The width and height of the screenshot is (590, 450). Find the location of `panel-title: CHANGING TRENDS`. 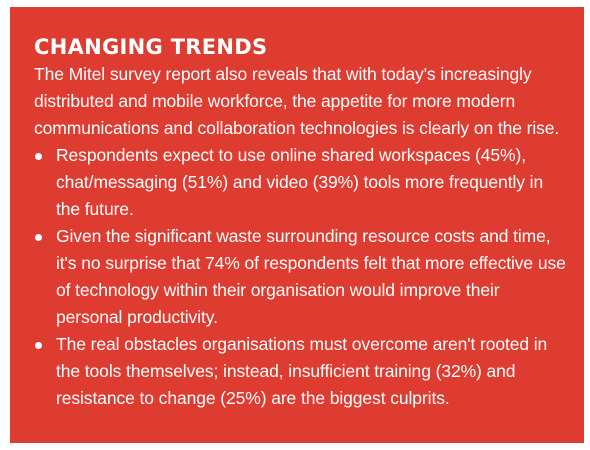

panel-title: CHANGING TRENDS is located at coordinates (151, 47).